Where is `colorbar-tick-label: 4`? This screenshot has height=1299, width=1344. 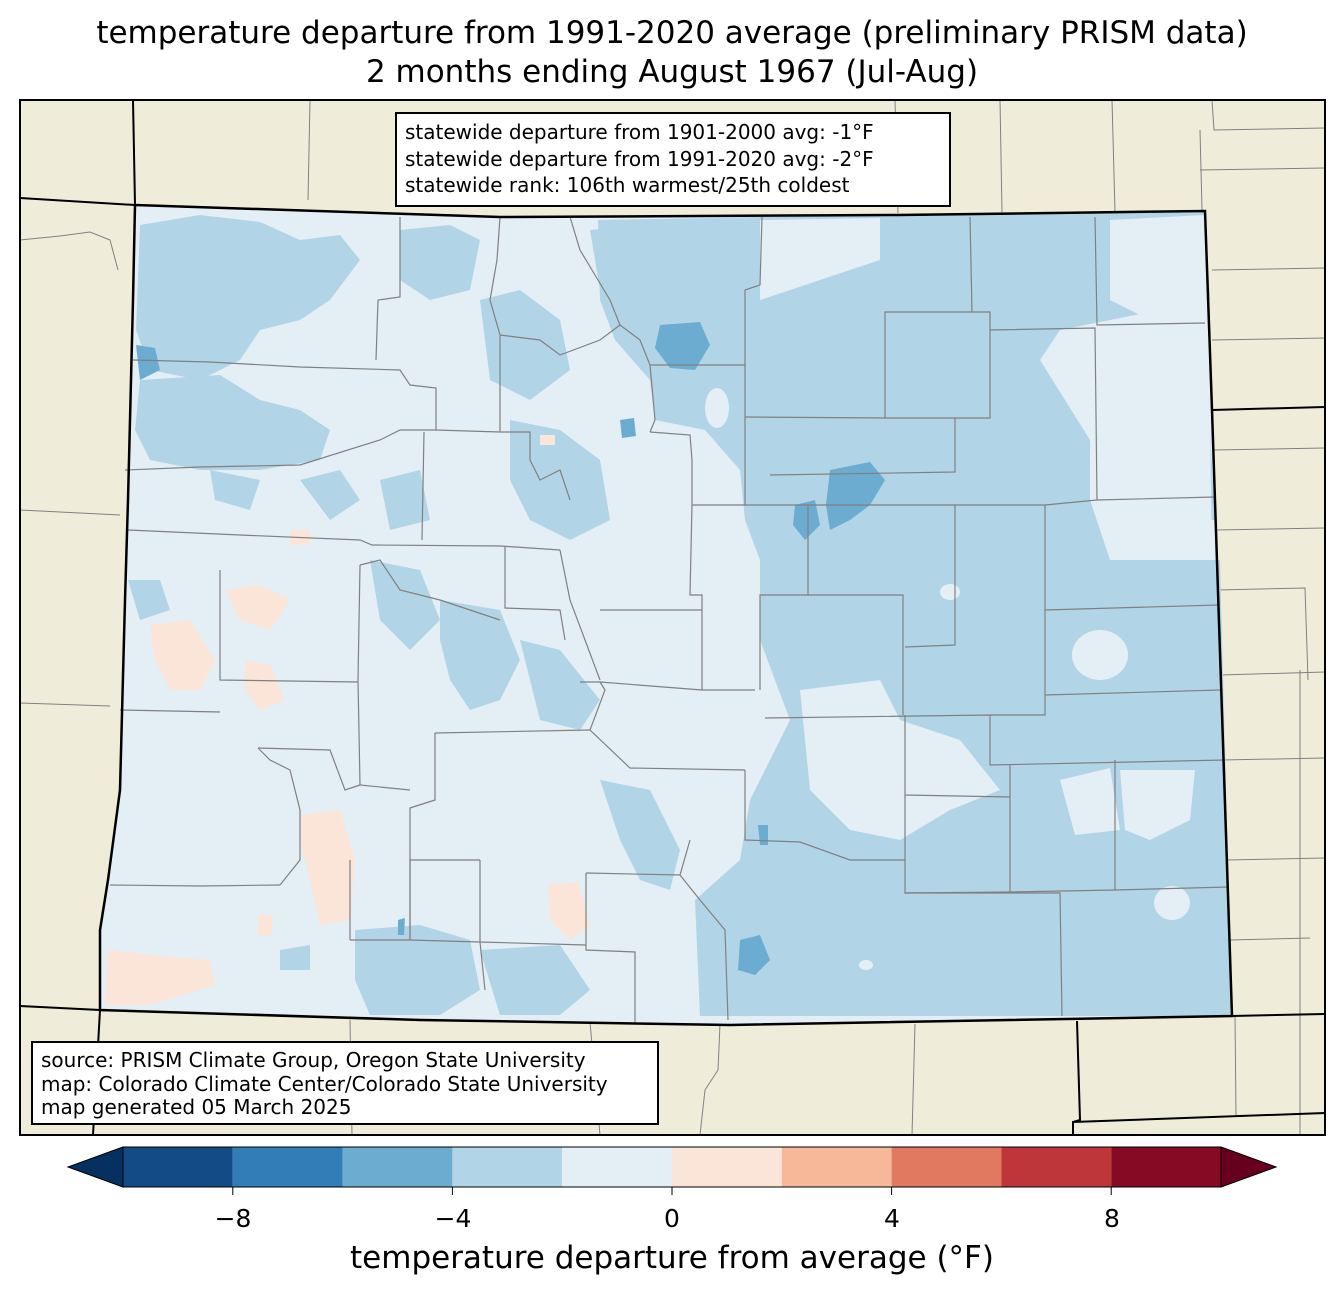
colorbar-tick-label: 4 is located at coordinates (892, 1218).